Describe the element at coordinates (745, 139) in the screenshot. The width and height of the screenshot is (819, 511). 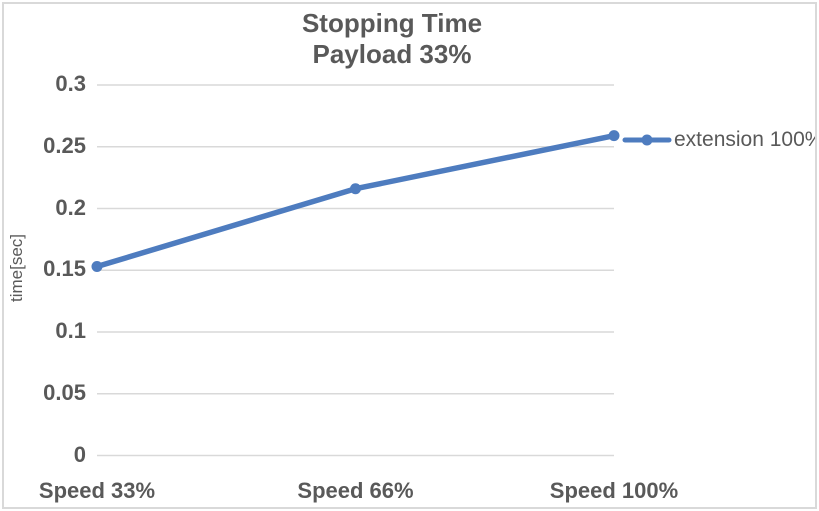
I see `legend-series-label: extension 100%` at that location.